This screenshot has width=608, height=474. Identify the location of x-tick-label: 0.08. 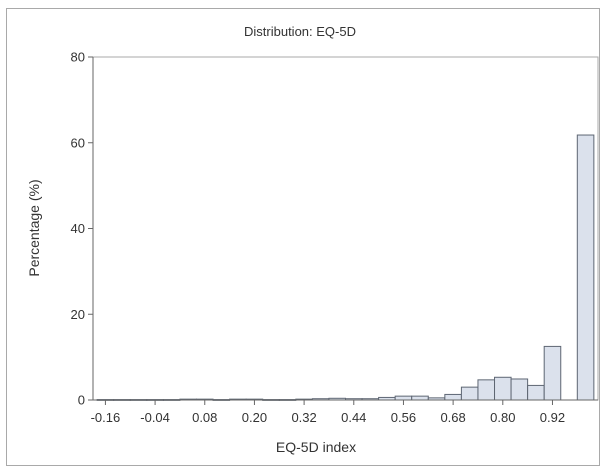
(204, 417).